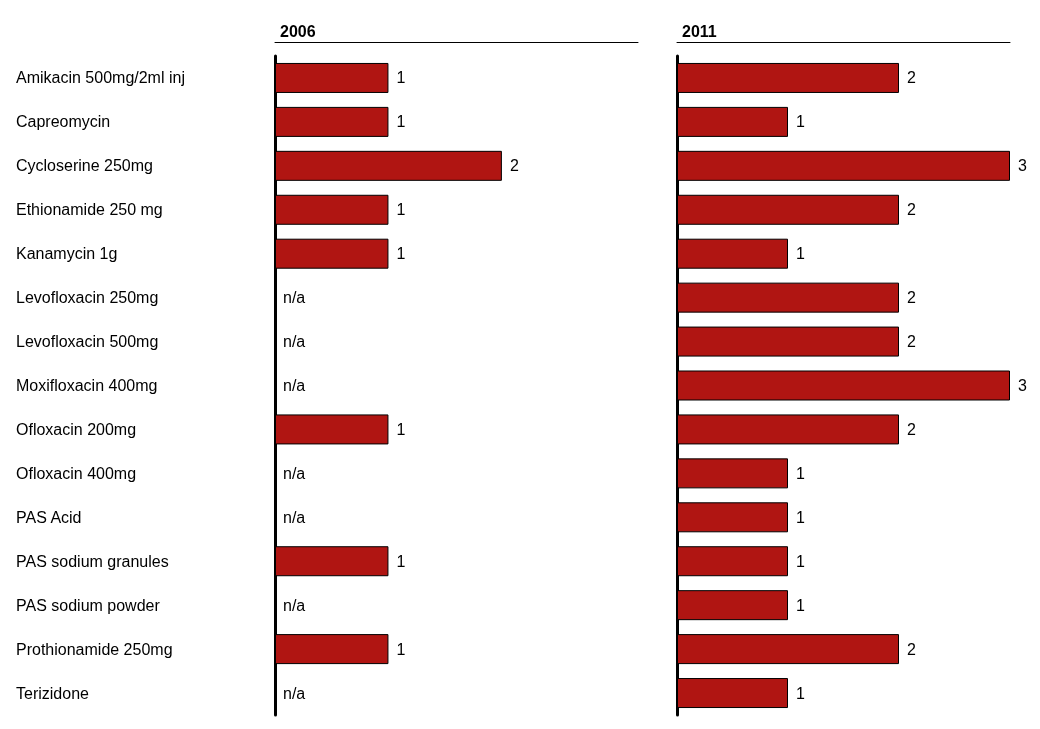 This screenshot has width=1040, height=729. Describe the element at coordinates (63, 122) in the screenshot. I see `y-tick-label: Capreomycin` at that location.